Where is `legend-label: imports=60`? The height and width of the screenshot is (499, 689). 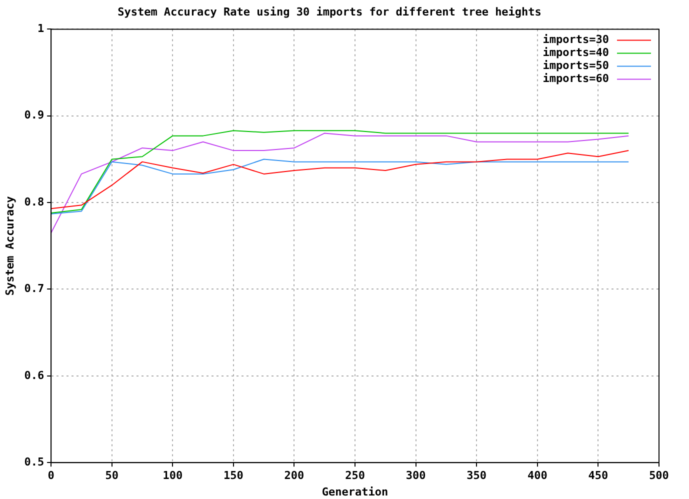 legend-label: imports=60 is located at coordinates (575, 79).